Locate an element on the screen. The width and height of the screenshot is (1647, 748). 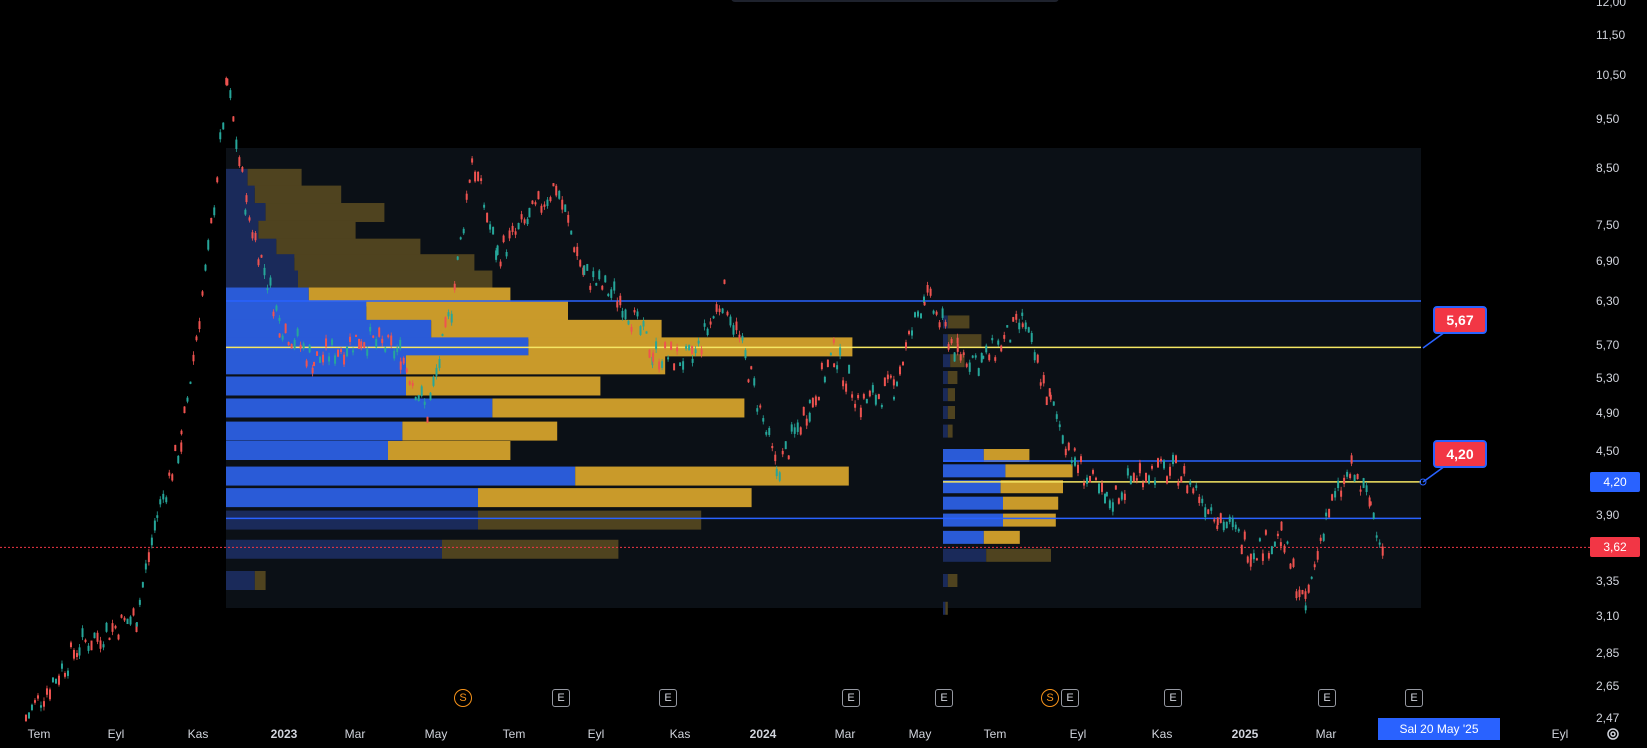
callout-low-anchor is located at coordinates (1423, 482).